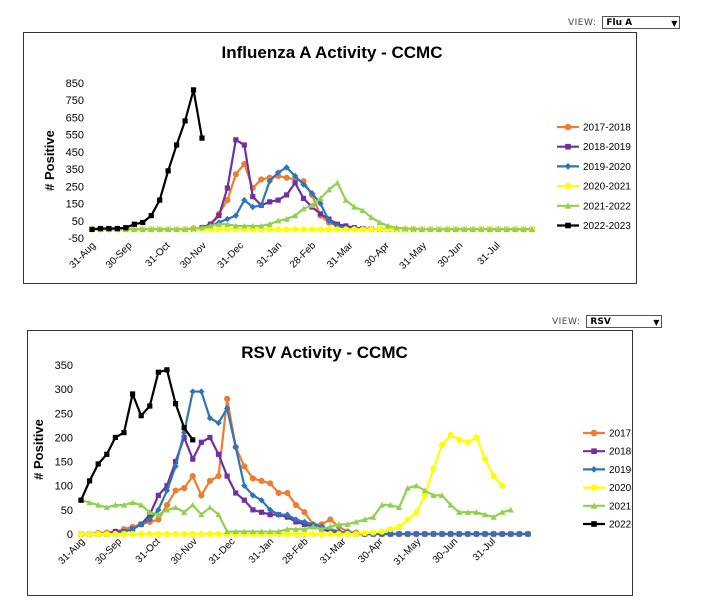 Image resolution: width=710 pixels, height=611 pixels. What do you see at coordinates (75, 153) in the screenshot?
I see `y-tick-label: 450` at bounding box center [75, 153].